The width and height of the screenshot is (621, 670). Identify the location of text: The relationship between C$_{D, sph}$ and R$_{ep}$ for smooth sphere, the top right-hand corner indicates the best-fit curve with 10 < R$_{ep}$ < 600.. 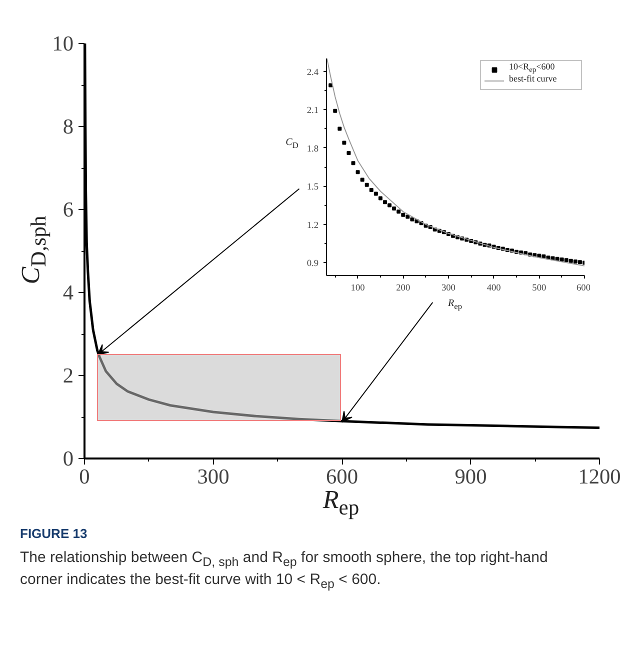
(284, 571).